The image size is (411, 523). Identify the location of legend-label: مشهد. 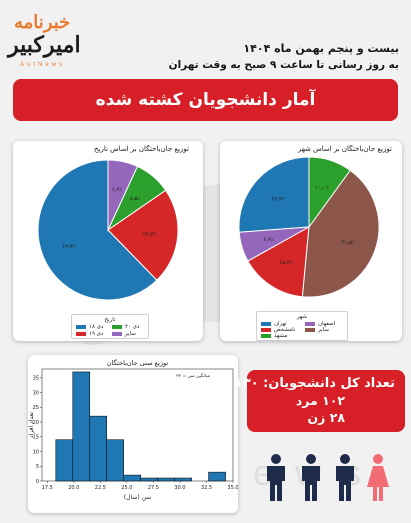
(281, 336).